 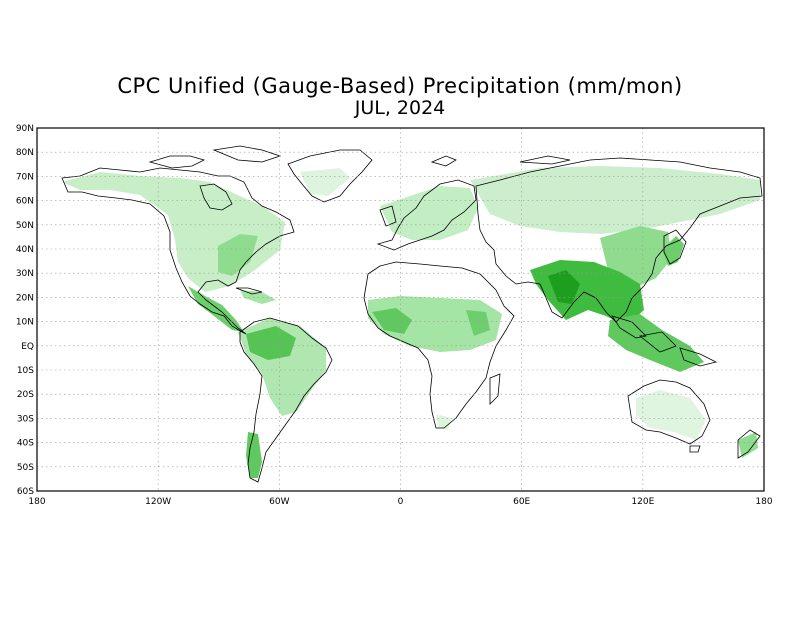 What do you see at coordinates (429, 213) in the screenshot?
I see `rain-europe` at bounding box center [429, 213].